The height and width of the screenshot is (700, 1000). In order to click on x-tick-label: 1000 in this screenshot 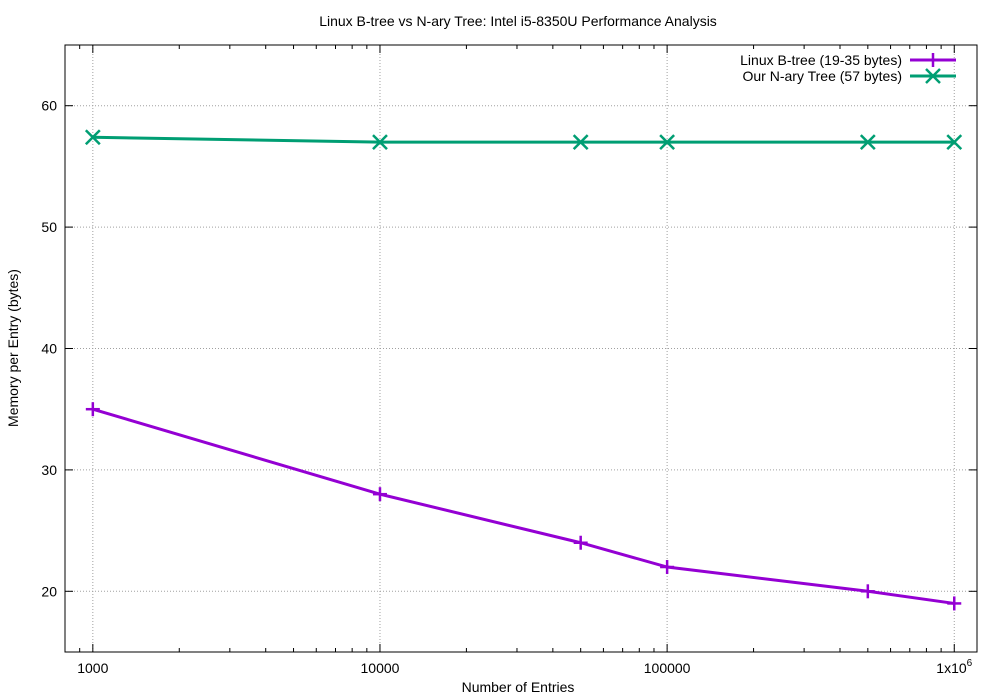, I will do `click(92, 668)`.